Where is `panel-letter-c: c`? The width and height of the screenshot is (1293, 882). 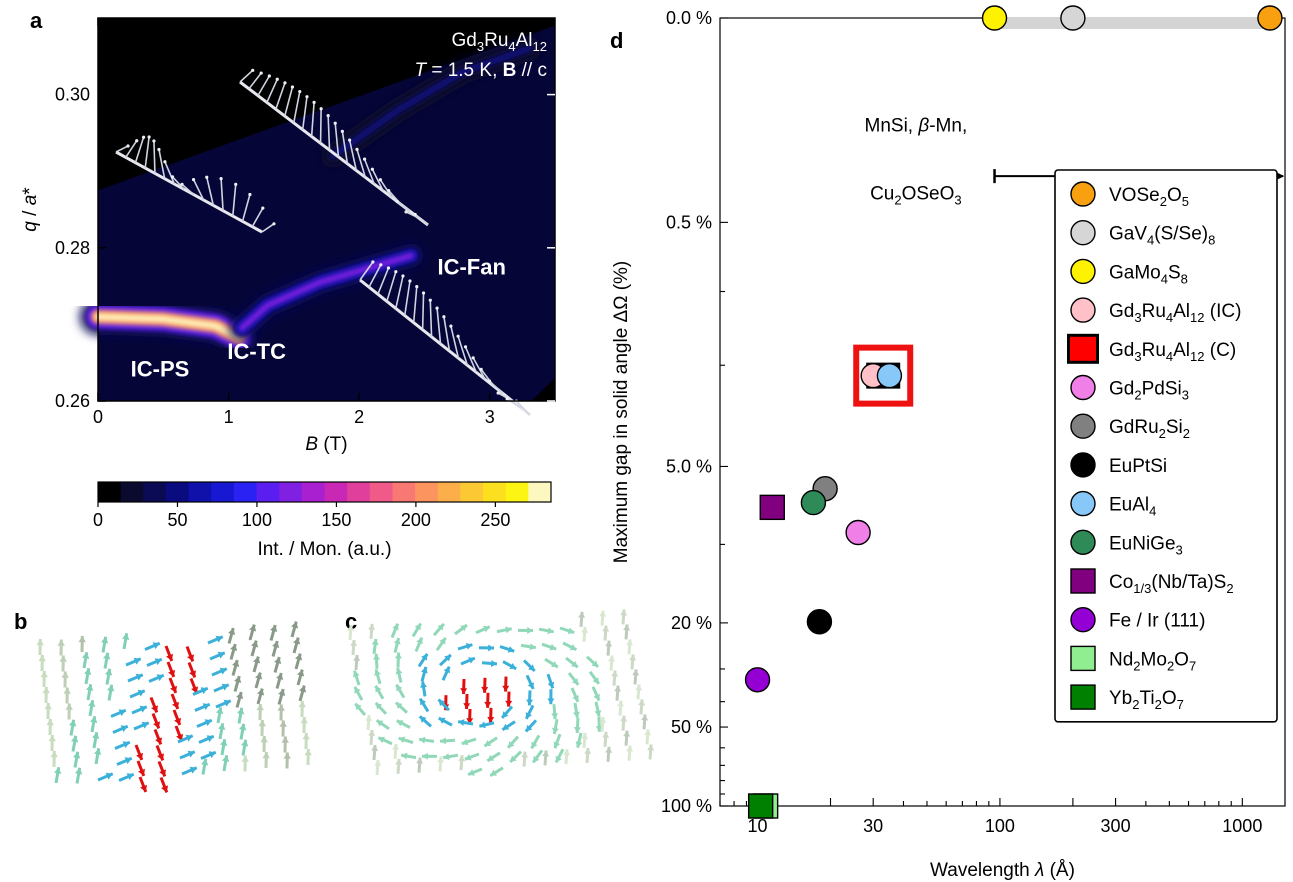 panel-letter-c: c is located at coordinates (351, 621).